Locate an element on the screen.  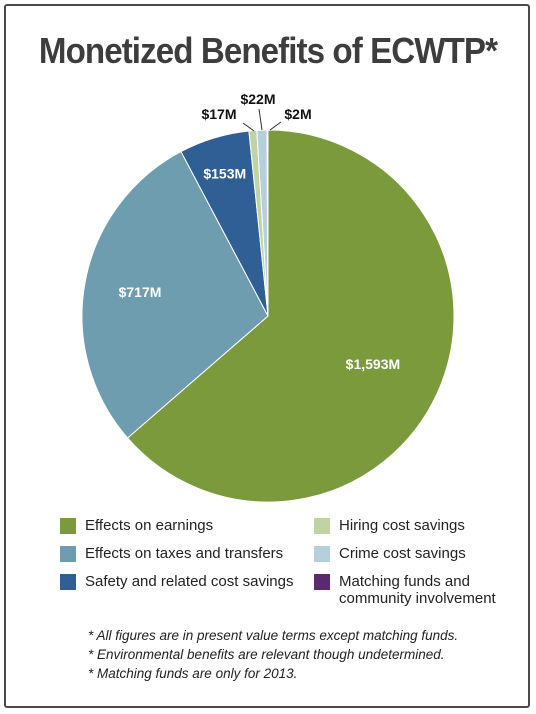
legend-label: Hiring cost savings is located at coordinates (402, 525).